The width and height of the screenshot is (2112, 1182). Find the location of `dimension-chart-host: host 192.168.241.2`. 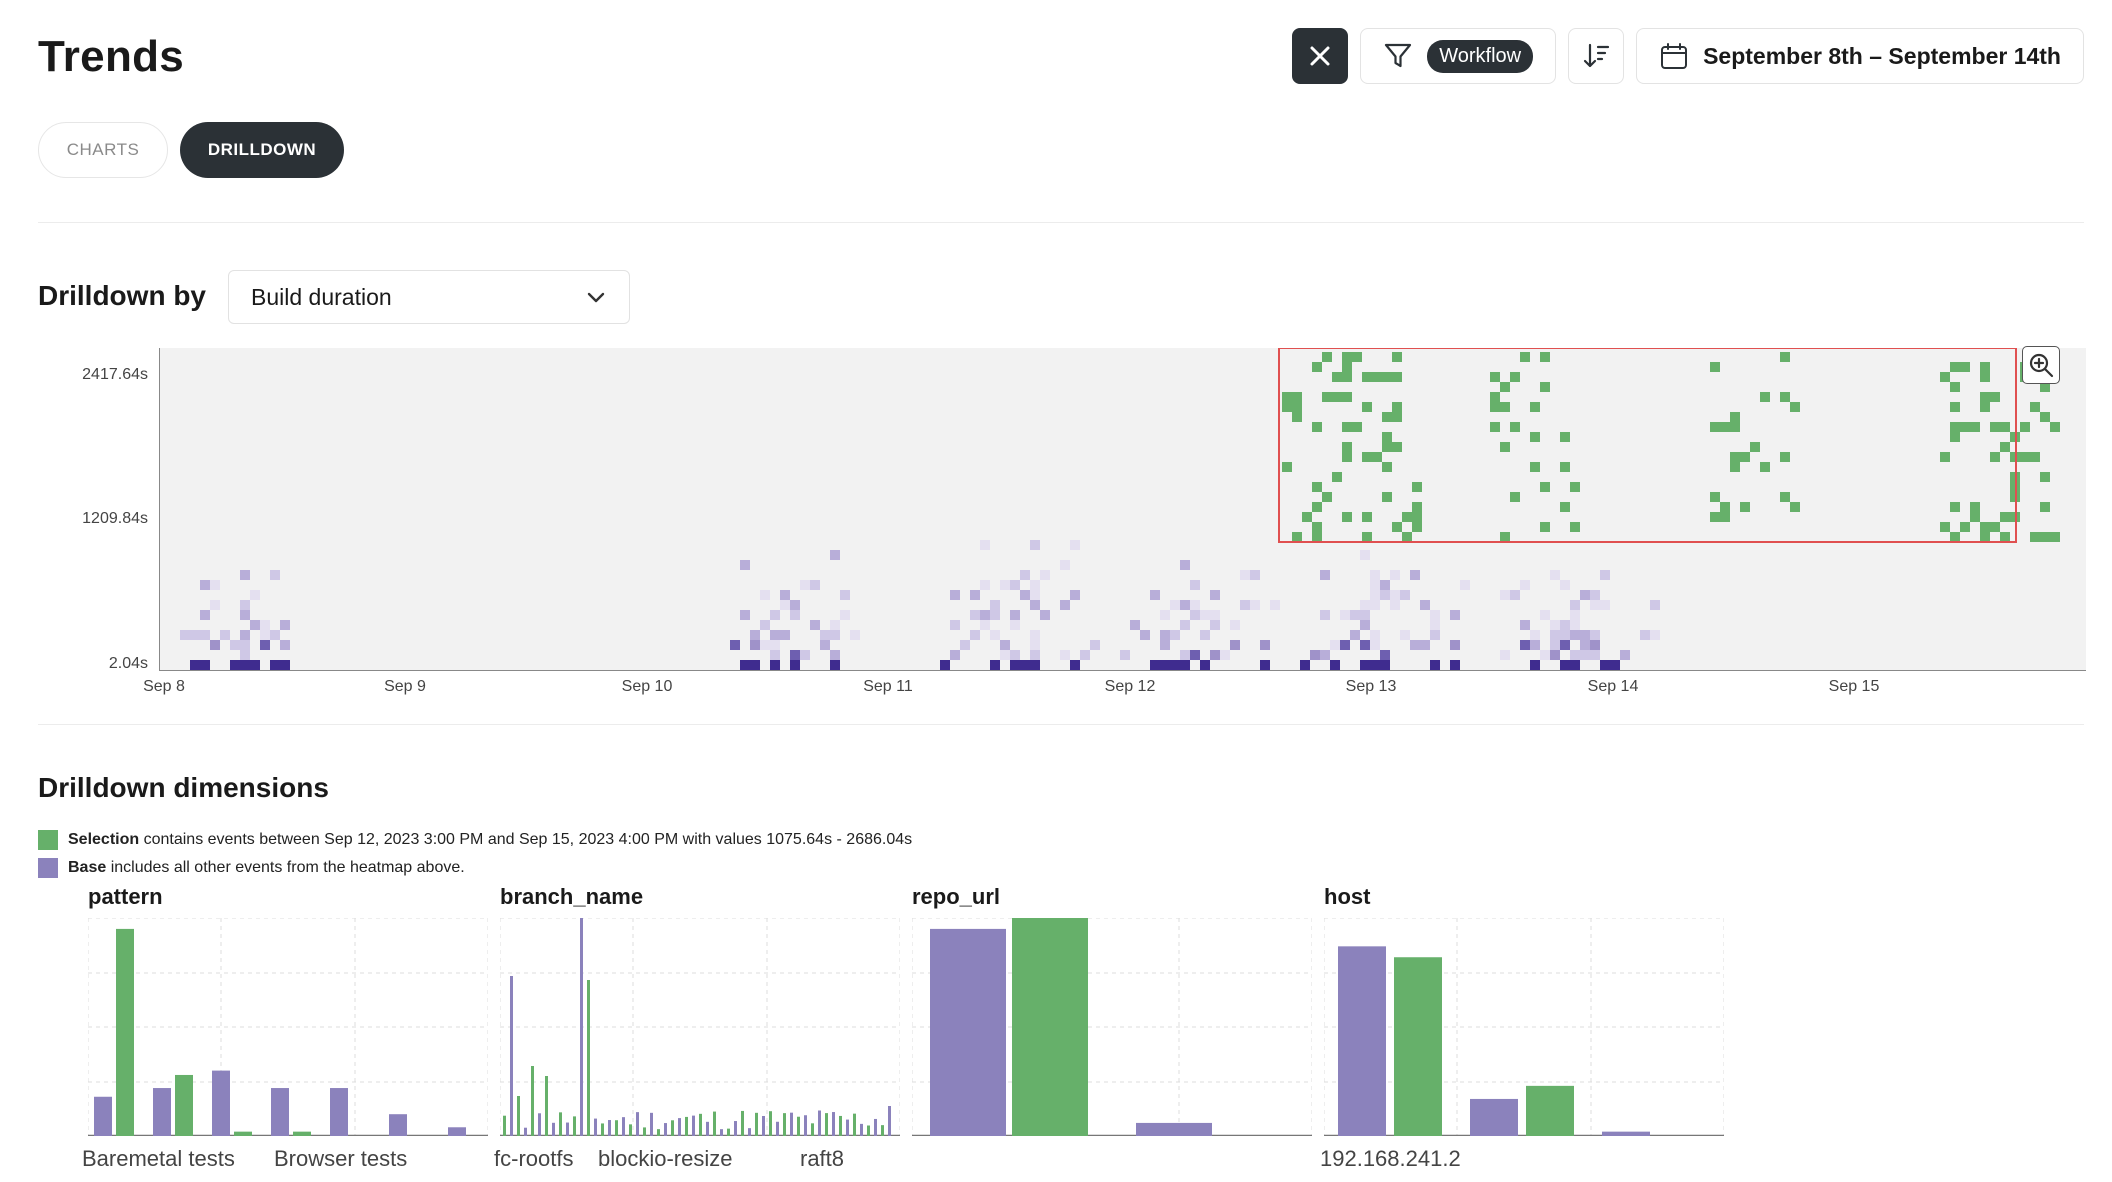

dimension-chart-host: host 192.168.241.2 is located at coordinates (1522, 1033).